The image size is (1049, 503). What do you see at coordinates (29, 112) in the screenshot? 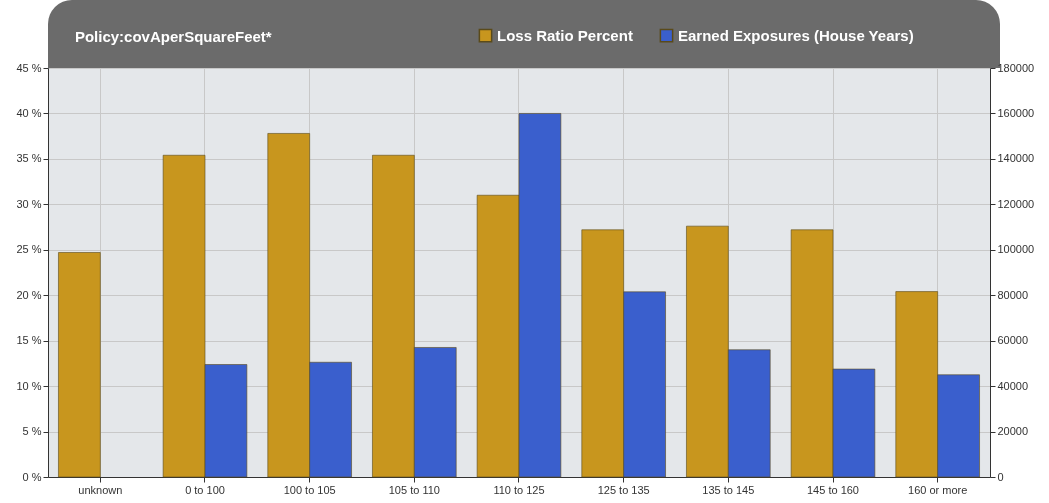
I see `y-tick-label: 40 %` at bounding box center [29, 112].